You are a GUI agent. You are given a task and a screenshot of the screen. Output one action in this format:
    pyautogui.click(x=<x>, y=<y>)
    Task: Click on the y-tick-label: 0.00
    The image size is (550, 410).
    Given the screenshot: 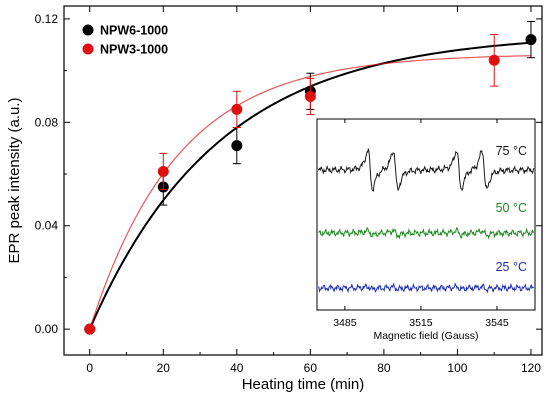 What is the action you would take?
    pyautogui.click(x=47, y=329)
    